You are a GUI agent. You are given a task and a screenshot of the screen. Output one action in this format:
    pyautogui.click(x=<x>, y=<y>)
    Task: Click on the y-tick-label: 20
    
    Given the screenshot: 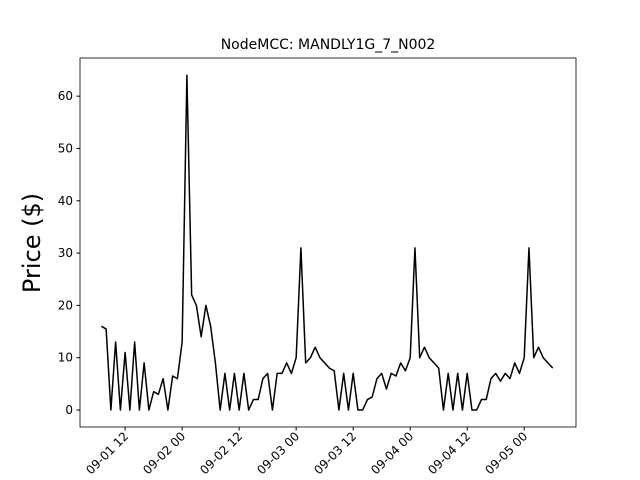 What is the action you would take?
    pyautogui.click(x=65, y=305)
    